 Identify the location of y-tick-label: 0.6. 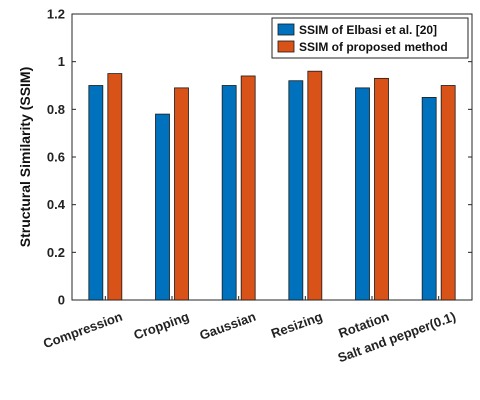
(56, 157).